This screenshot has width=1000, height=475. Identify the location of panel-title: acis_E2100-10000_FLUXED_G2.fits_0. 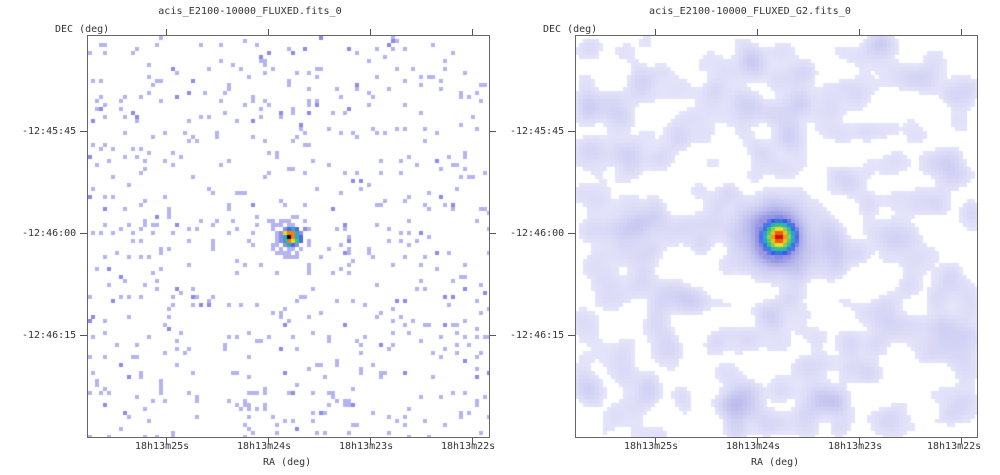
(750, 11).